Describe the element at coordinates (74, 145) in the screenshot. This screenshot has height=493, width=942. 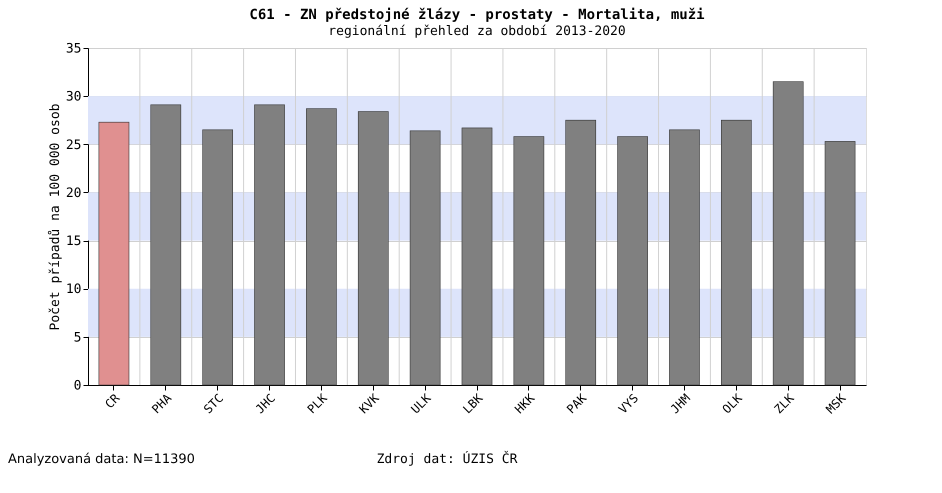
I see `y-tick-label: 25` at that location.